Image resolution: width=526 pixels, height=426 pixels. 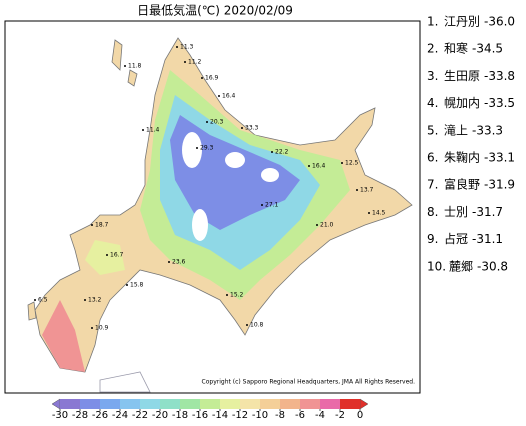 What do you see at coordinates (95, 300) in the screenshot?
I see `station-value: 13.2` at bounding box center [95, 300].